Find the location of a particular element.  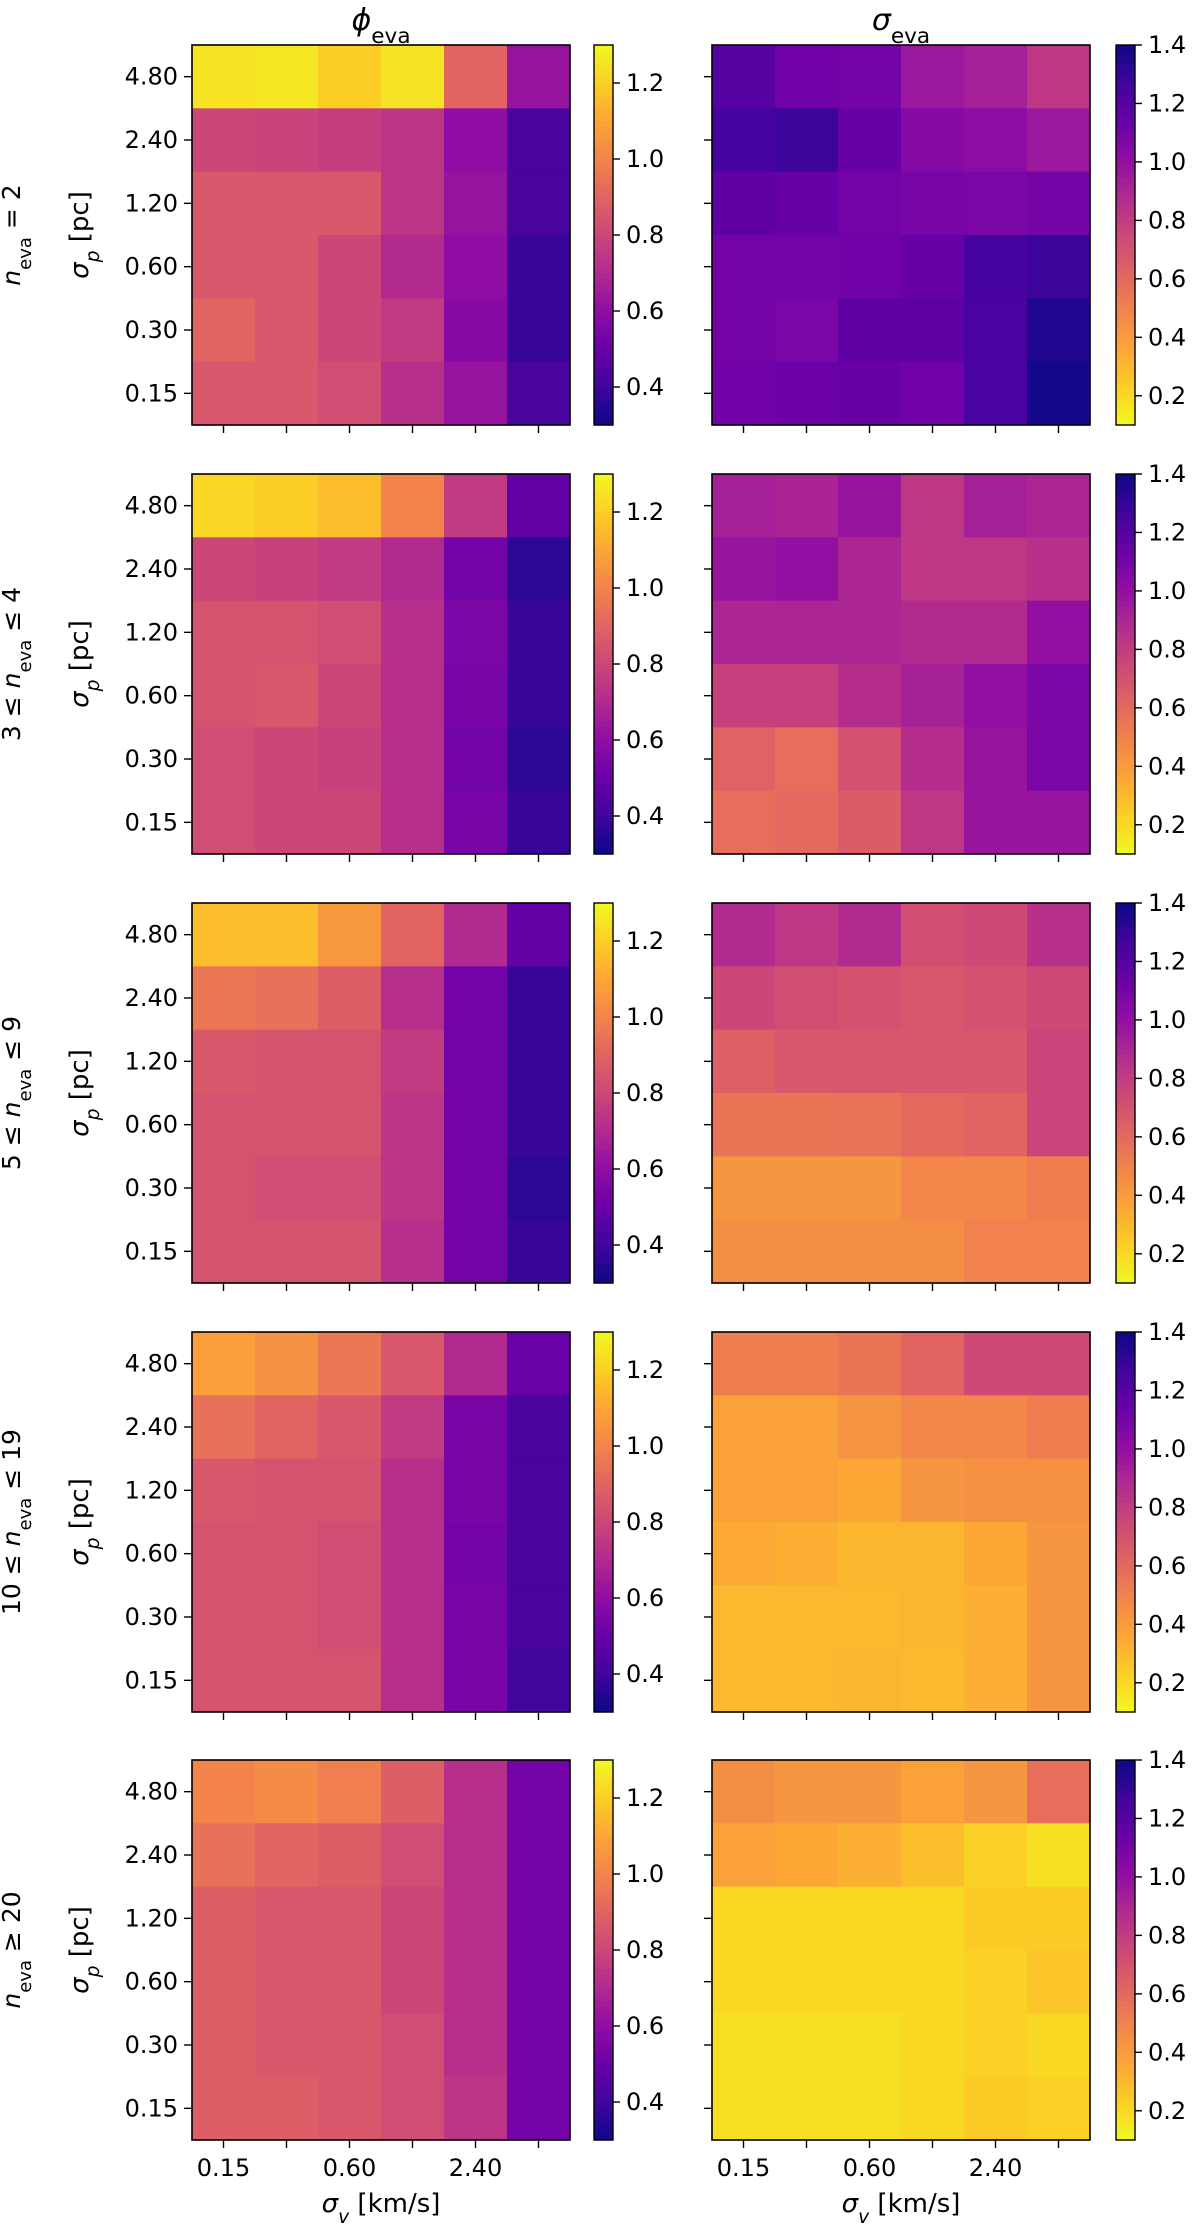

colorbar-frame is located at coordinates (1125, 1950).